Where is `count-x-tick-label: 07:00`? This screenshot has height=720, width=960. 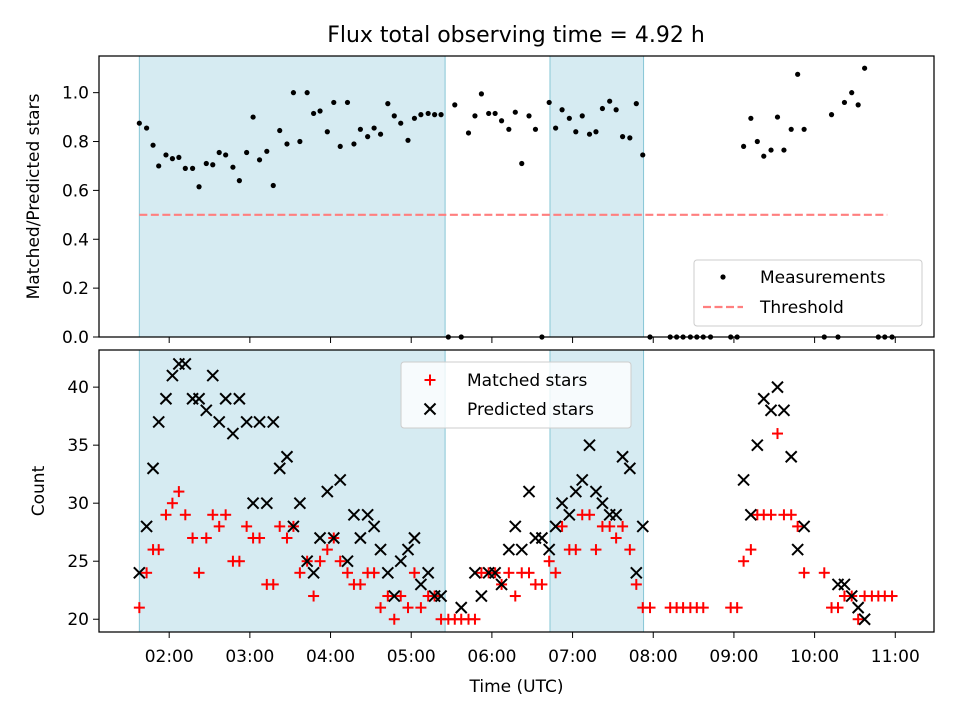 count-x-tick-label: 07:00 is located at coordinates (572, 657).